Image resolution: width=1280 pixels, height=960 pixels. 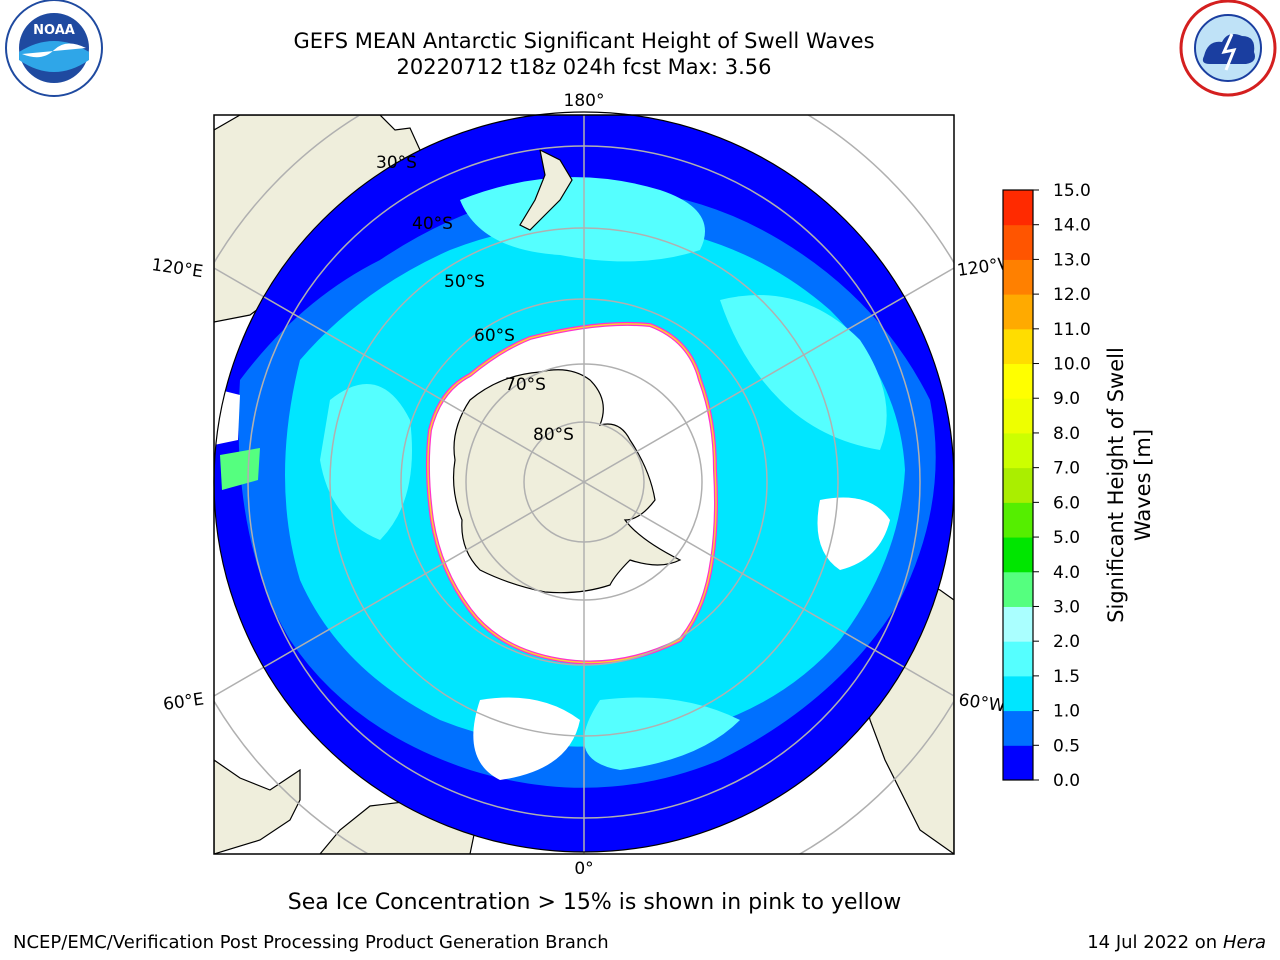 I want to click on colorbar-tick-label: 15.0, so click(x=1072, y=191).